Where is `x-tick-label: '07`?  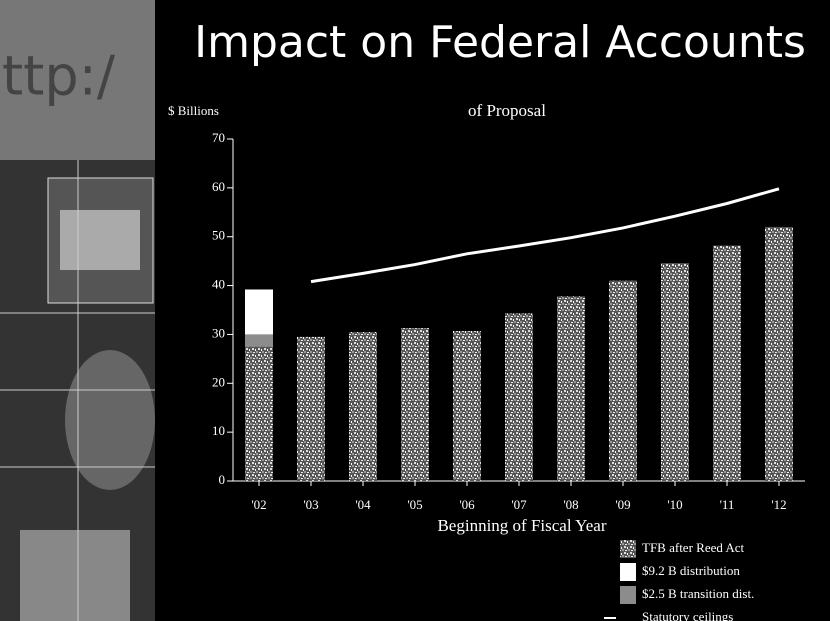 x-tick-label: '07 is located at coordinates (519, 504).